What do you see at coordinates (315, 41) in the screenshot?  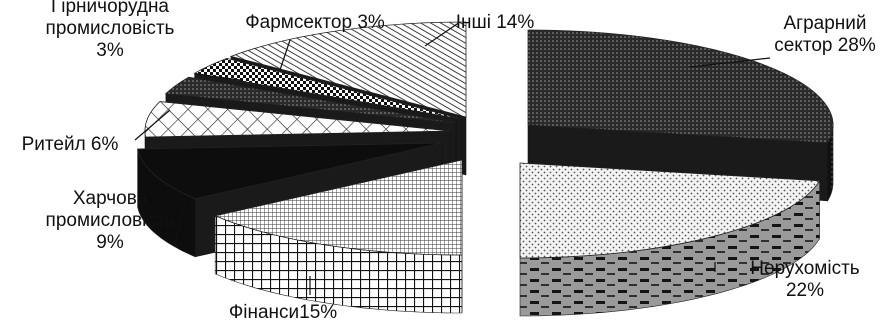 I see `slice-label-7: Фармсектор 3%` at bounding box center [315, 41].